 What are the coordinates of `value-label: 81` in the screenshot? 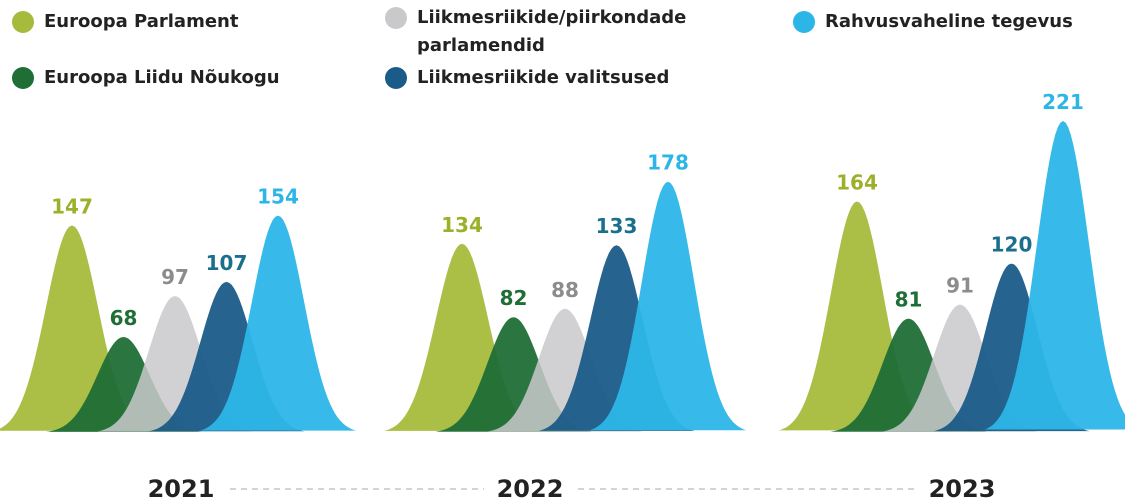 It's located at (909, 300).